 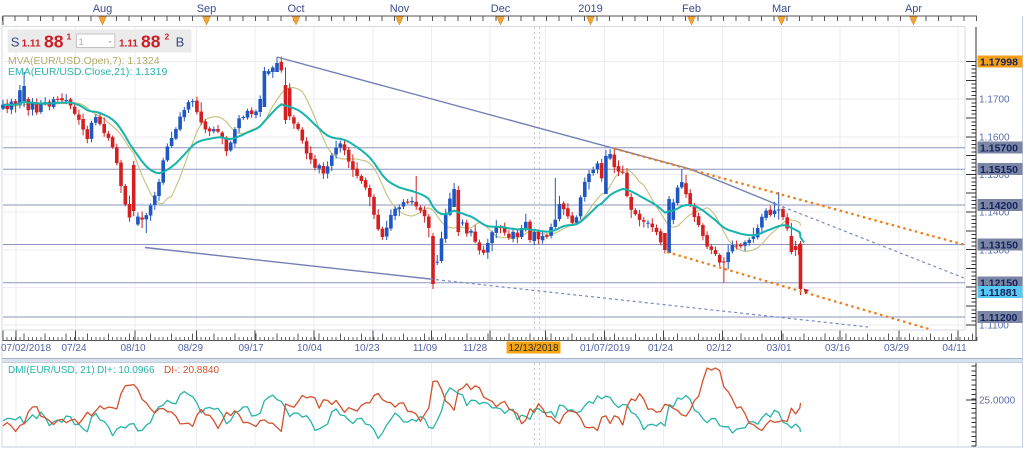 I want to click on svg-text: 09/17, so click(x=250, y=348).